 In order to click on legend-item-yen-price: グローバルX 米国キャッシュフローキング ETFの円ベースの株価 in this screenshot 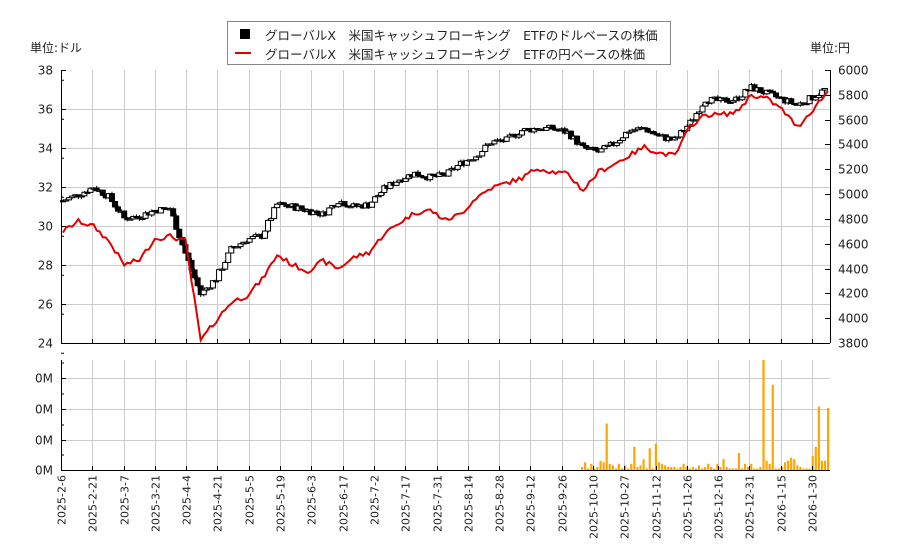, I will do `click(436, 53)`.